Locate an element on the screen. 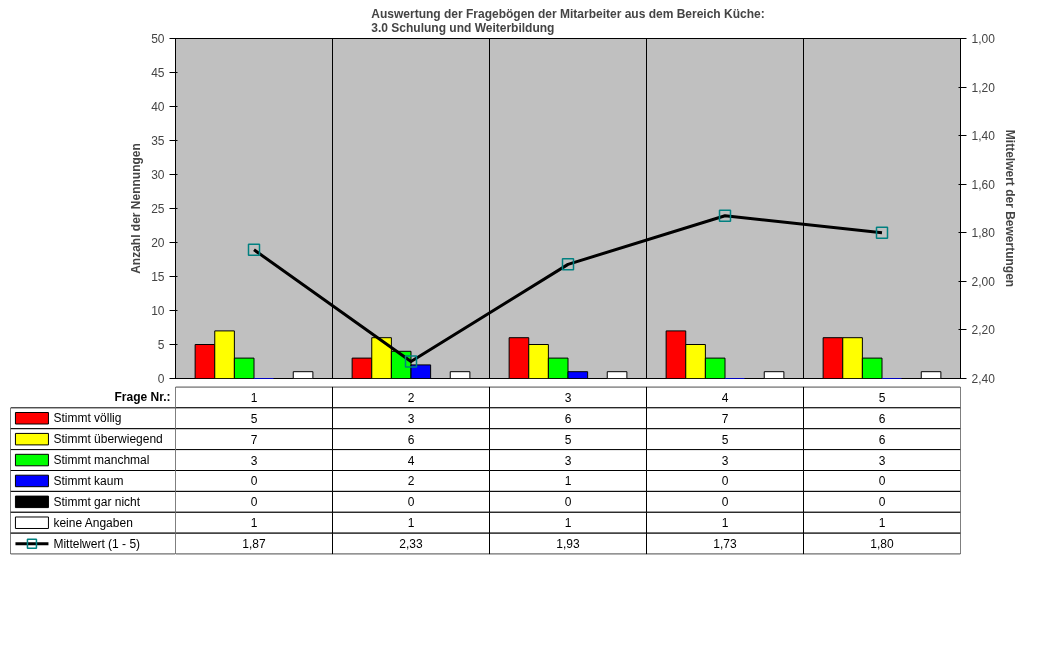 This screenshot has width=1048, height=665. y2-tick-label: 1,20 is located at coordinates (983, 87).